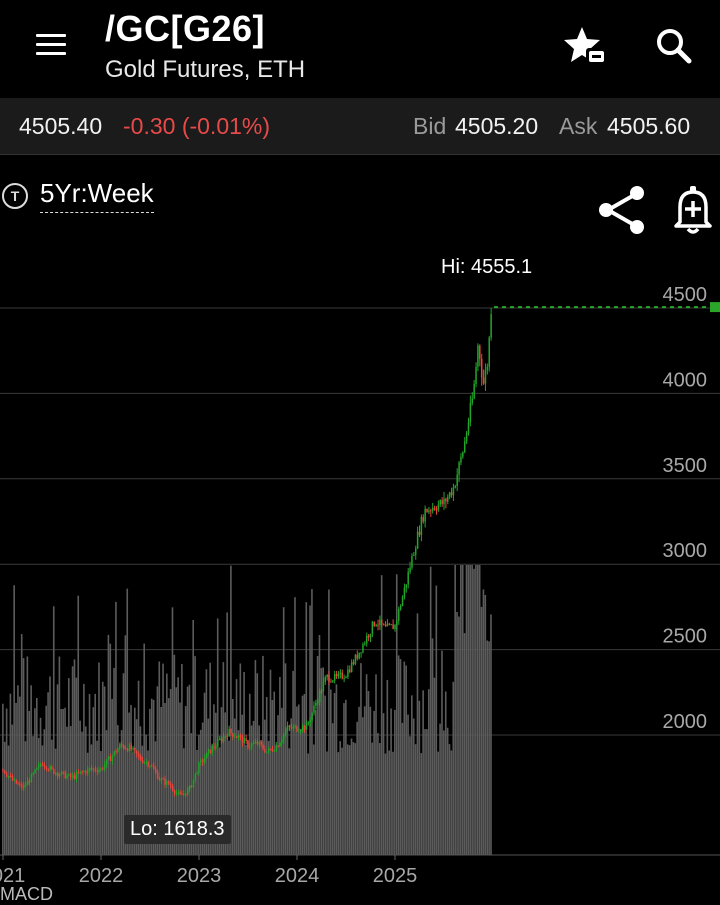 This screenshot has width=720, height=905. Describe the element at coordinates (15, 196) in the screenshot. I see `timeframe-icon: T` at that location.